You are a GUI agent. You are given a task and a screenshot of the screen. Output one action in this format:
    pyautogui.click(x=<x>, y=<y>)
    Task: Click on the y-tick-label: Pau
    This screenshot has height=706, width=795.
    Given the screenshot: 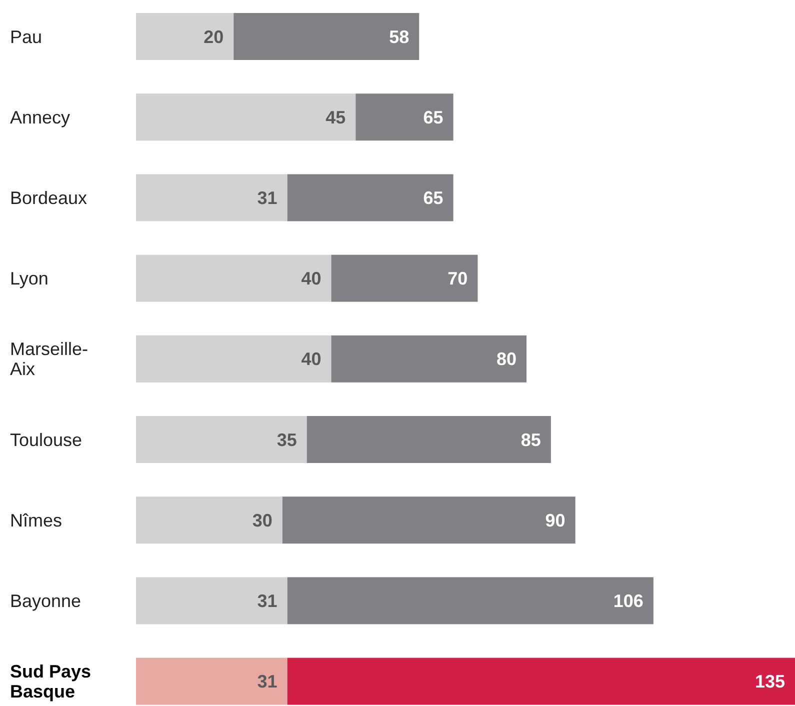 What is the action you would take?
    pyautogui.click(x=26, y=36)
    